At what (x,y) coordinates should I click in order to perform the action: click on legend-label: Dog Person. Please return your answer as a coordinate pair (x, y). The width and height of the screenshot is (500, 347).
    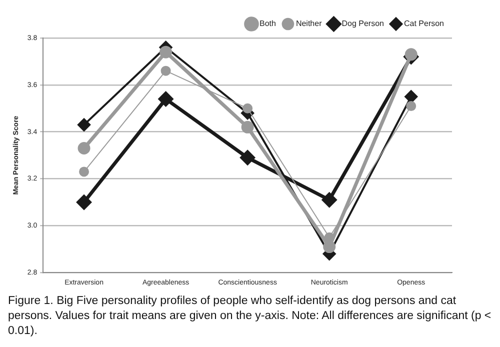
    Looking at the image, I should click on (363, 23).